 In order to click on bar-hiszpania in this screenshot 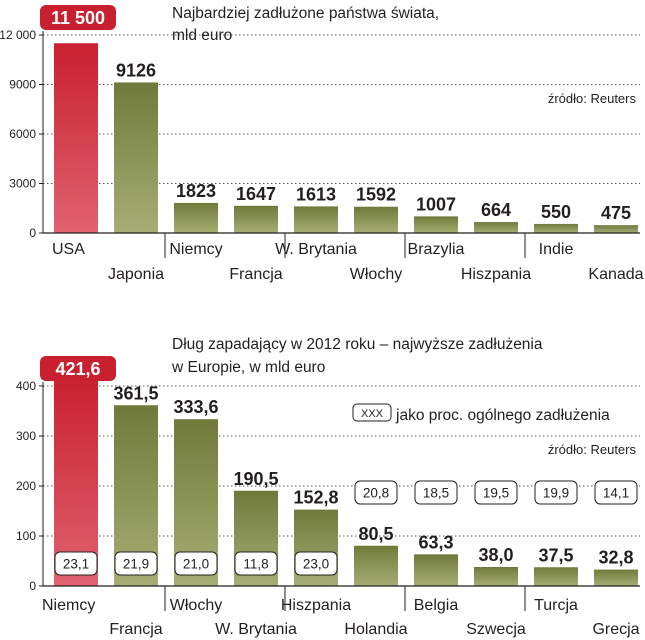, I will do `click(496, 227)`.